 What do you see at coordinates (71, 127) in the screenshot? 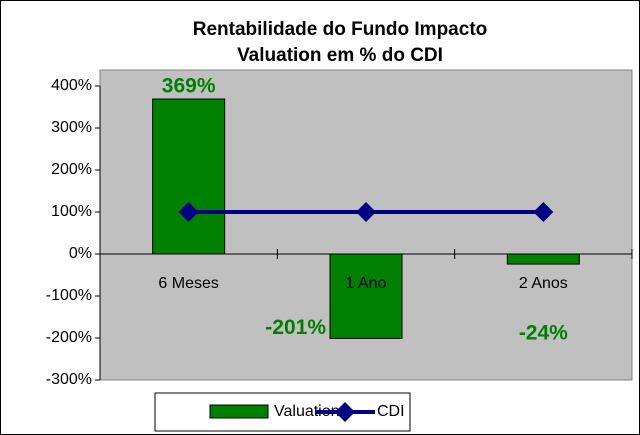
I see `y-tick-label: 300%` at bounding box center [71, 127].